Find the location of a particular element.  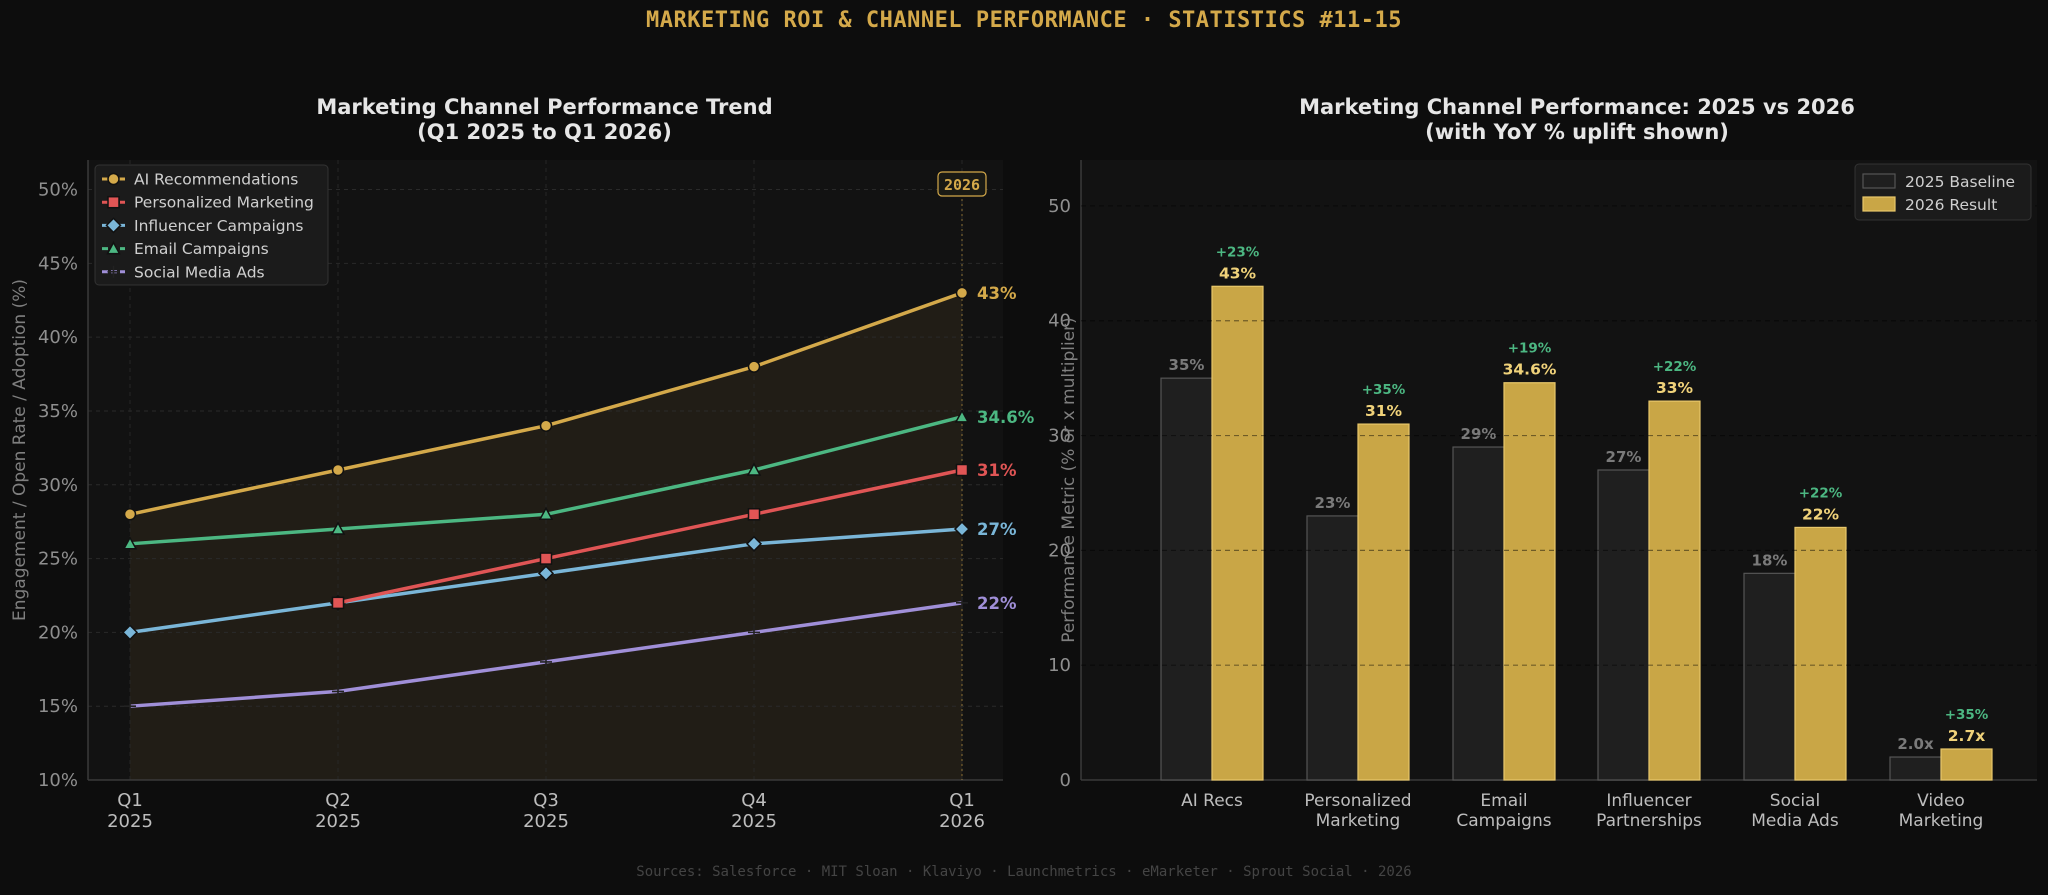

baseline-value-label: 27% is located at coordinates (1624, 457).